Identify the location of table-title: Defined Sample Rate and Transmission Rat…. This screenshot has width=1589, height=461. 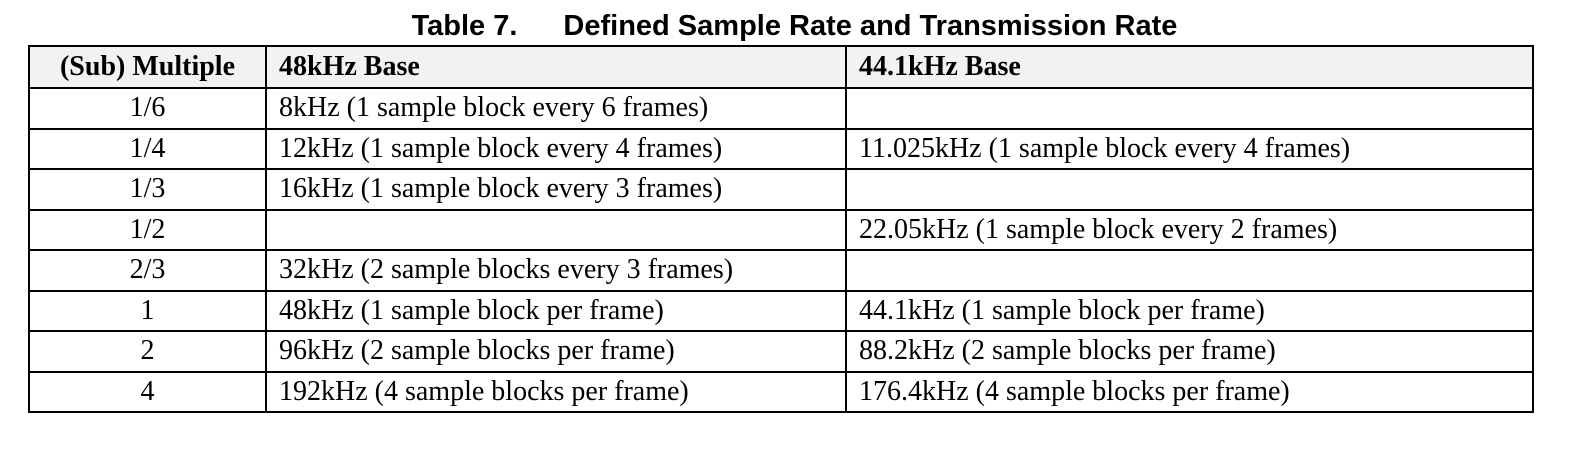
(870, 26).